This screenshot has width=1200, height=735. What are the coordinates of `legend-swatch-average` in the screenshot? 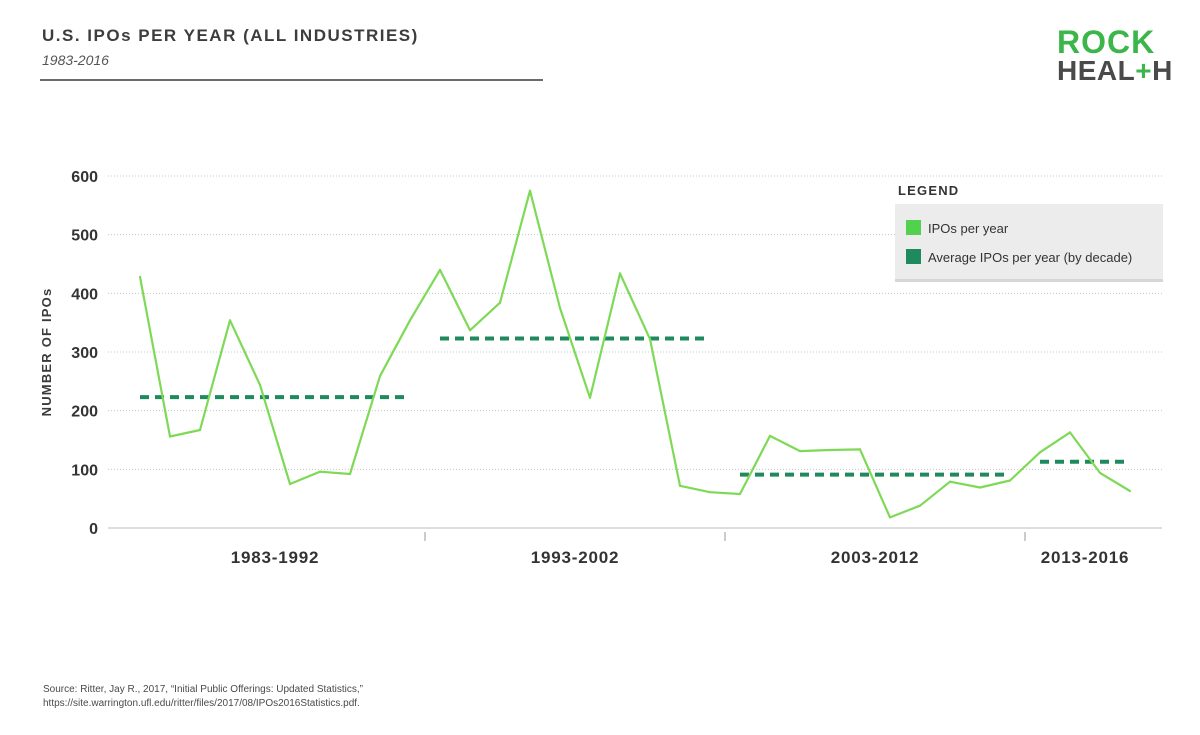 It's located at (913, 256).